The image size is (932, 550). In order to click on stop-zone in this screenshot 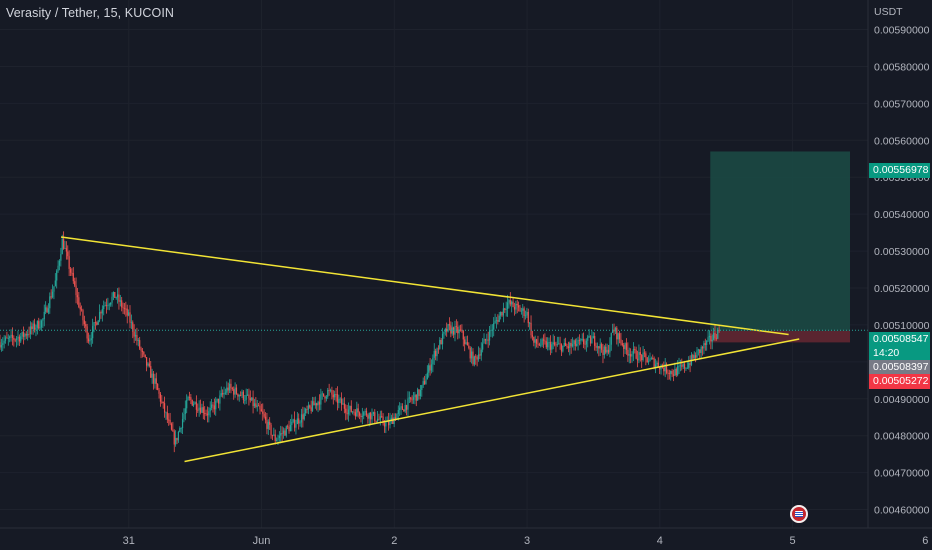, I will do `click(780, 336)`.